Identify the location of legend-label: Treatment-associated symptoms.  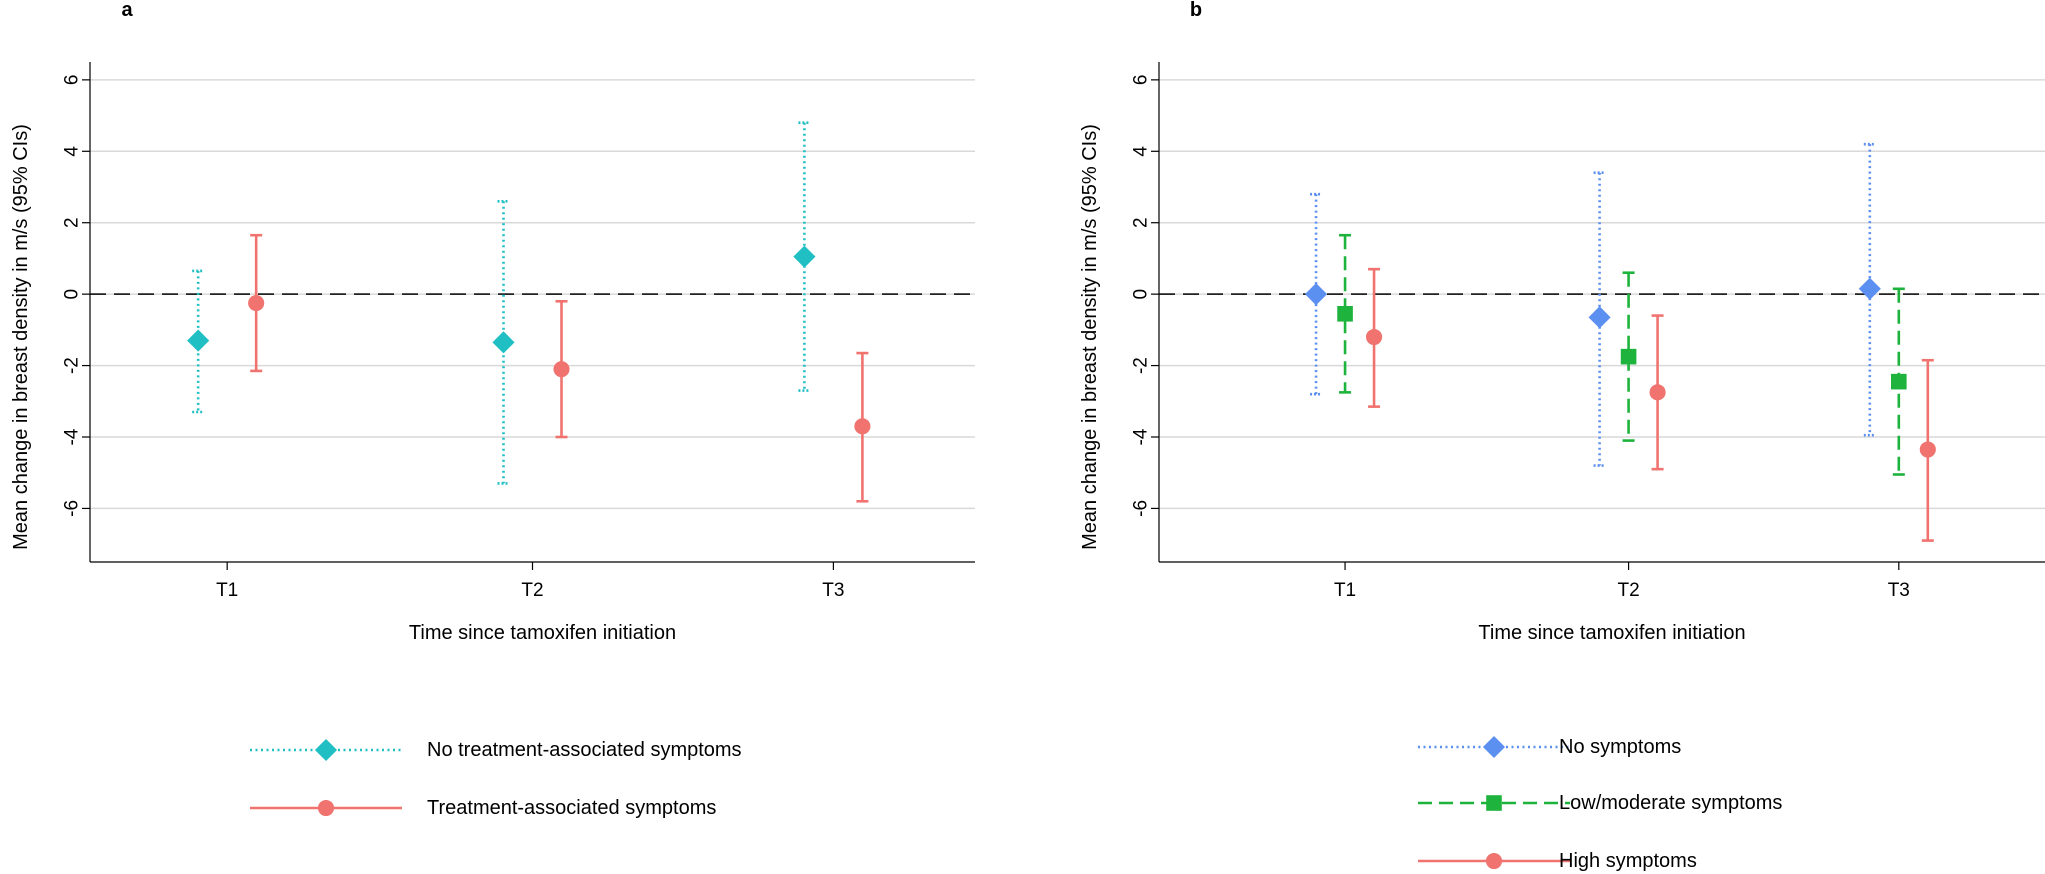
(571, 808).